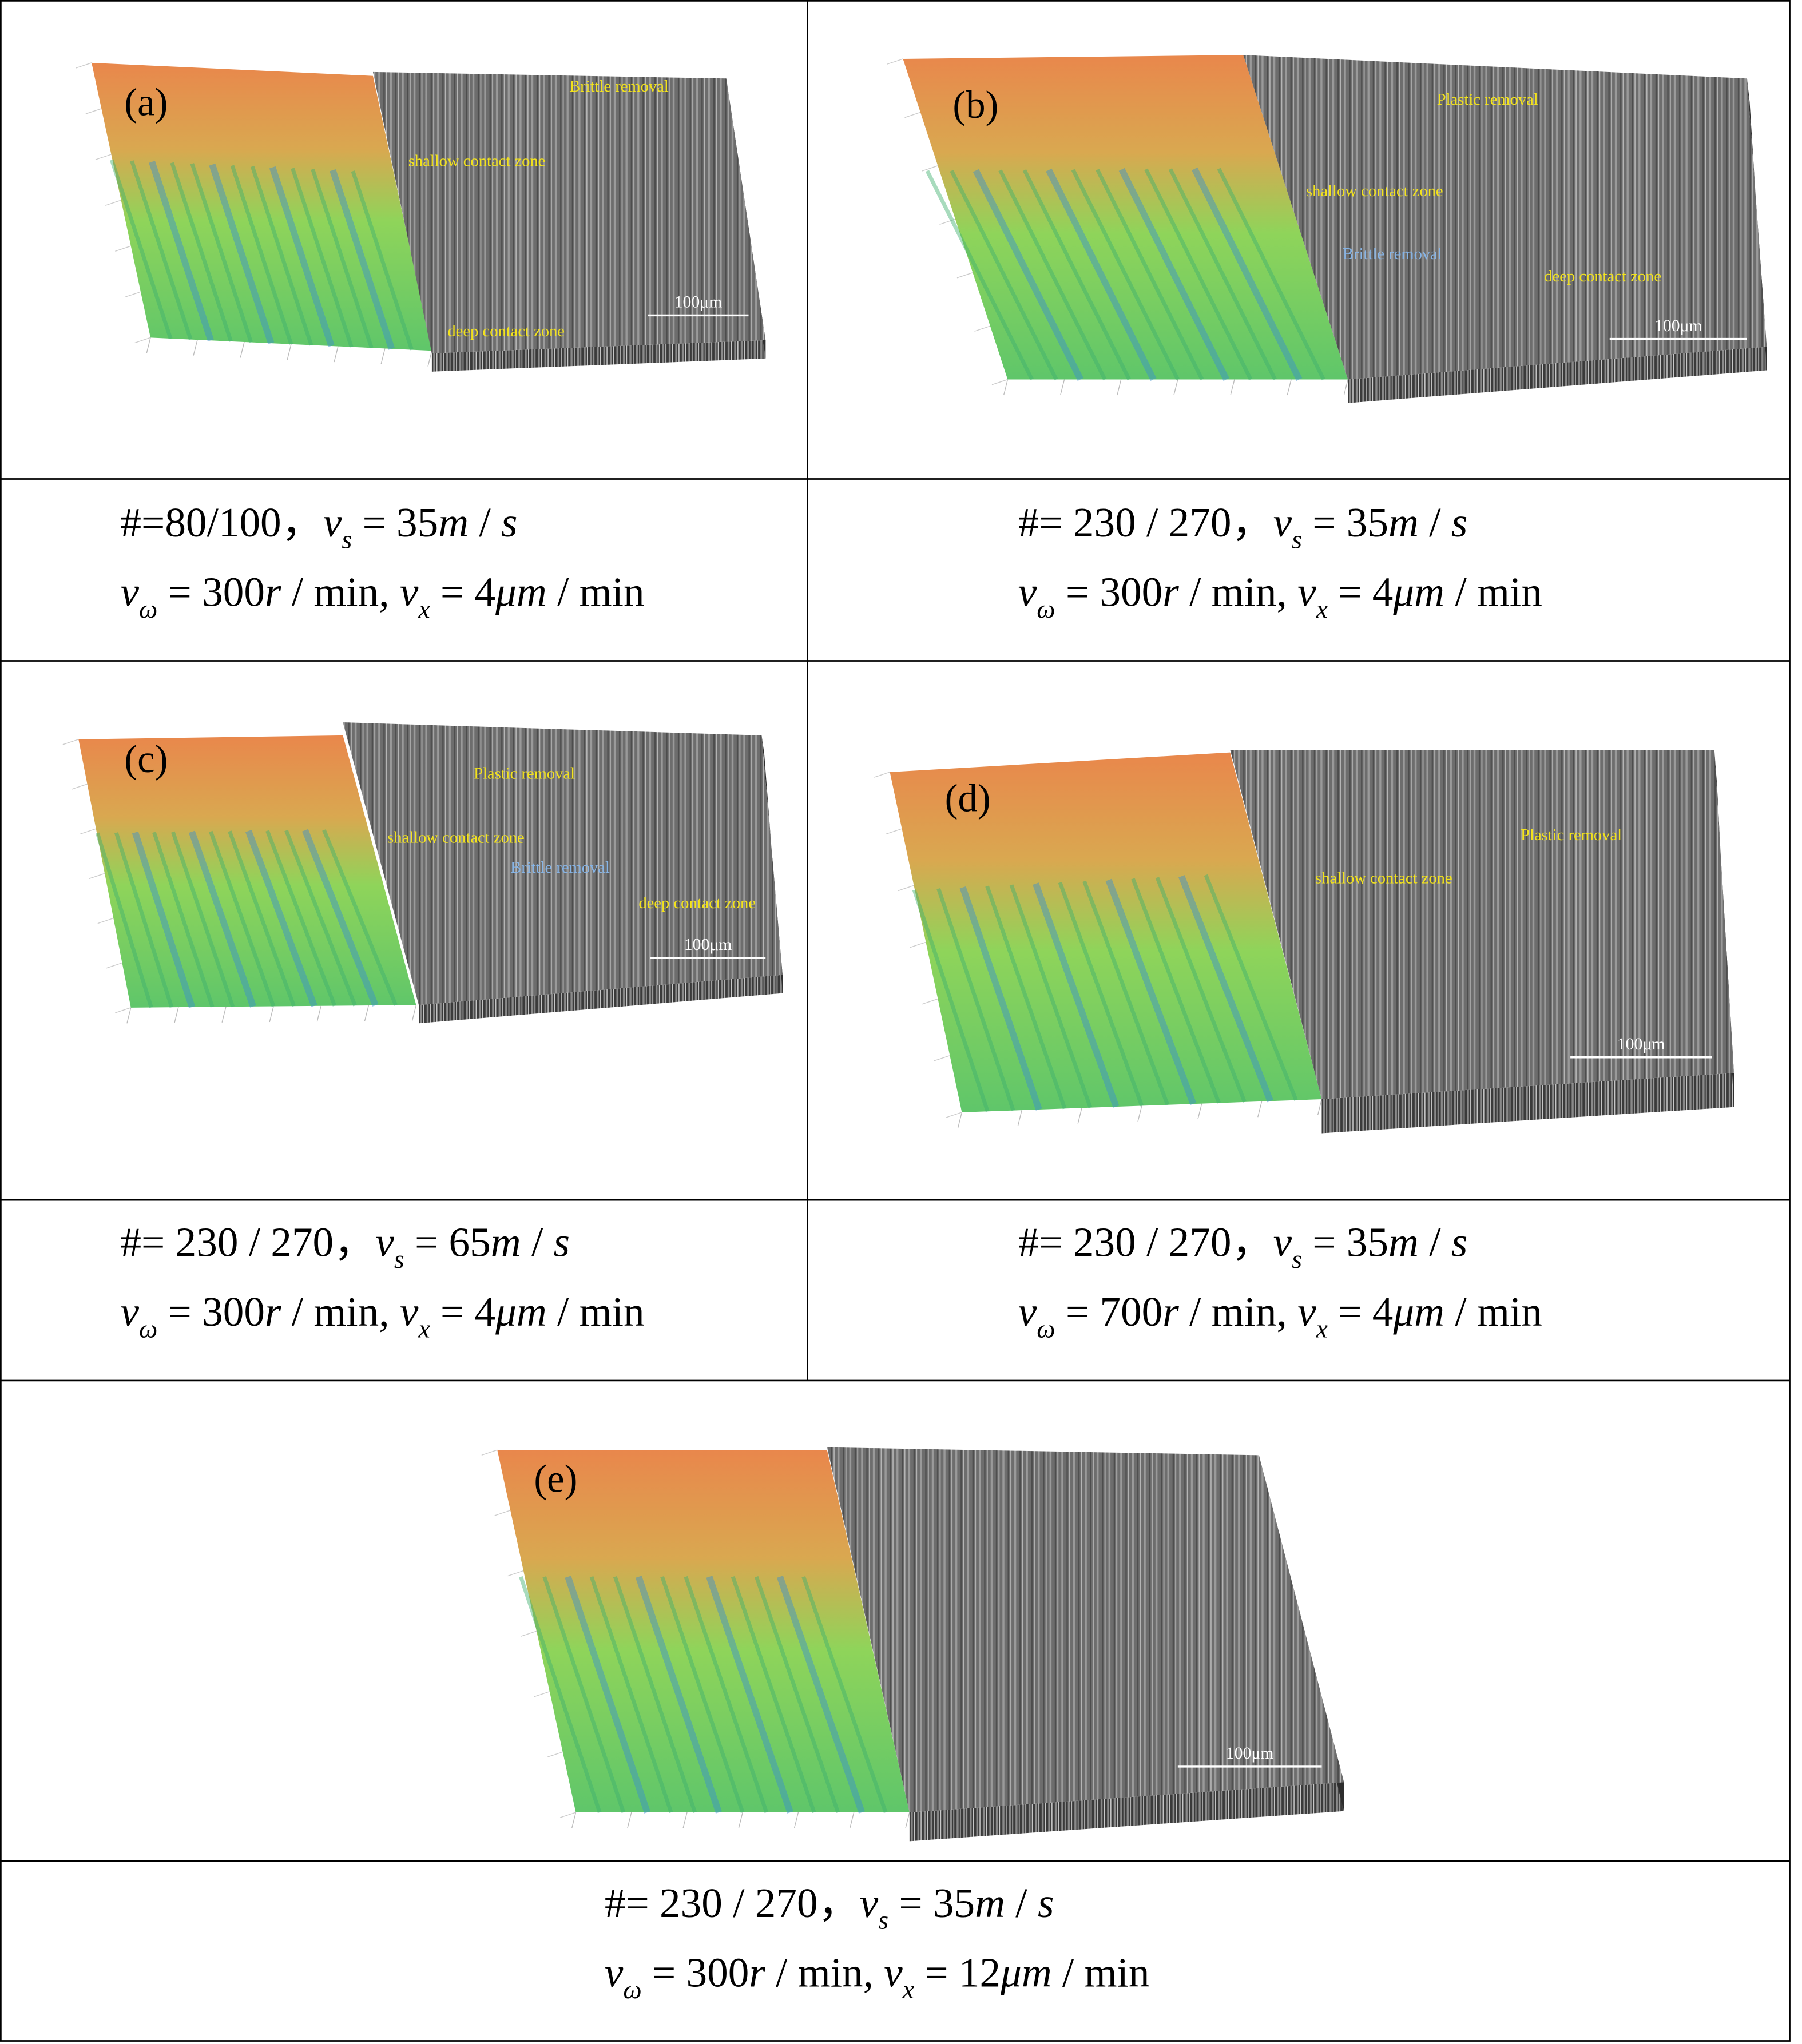 The width and height of the screenshot is (1802, 2044). I want to click on caption-text: #=80/100，, so click(221, 522).